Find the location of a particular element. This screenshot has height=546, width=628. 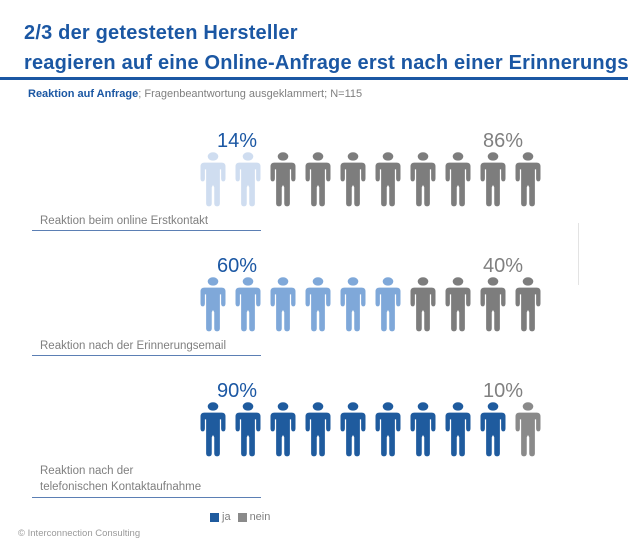

row-category-label: Reaktion nach der Erinnerungsemail is located at coordinates (133, 346).